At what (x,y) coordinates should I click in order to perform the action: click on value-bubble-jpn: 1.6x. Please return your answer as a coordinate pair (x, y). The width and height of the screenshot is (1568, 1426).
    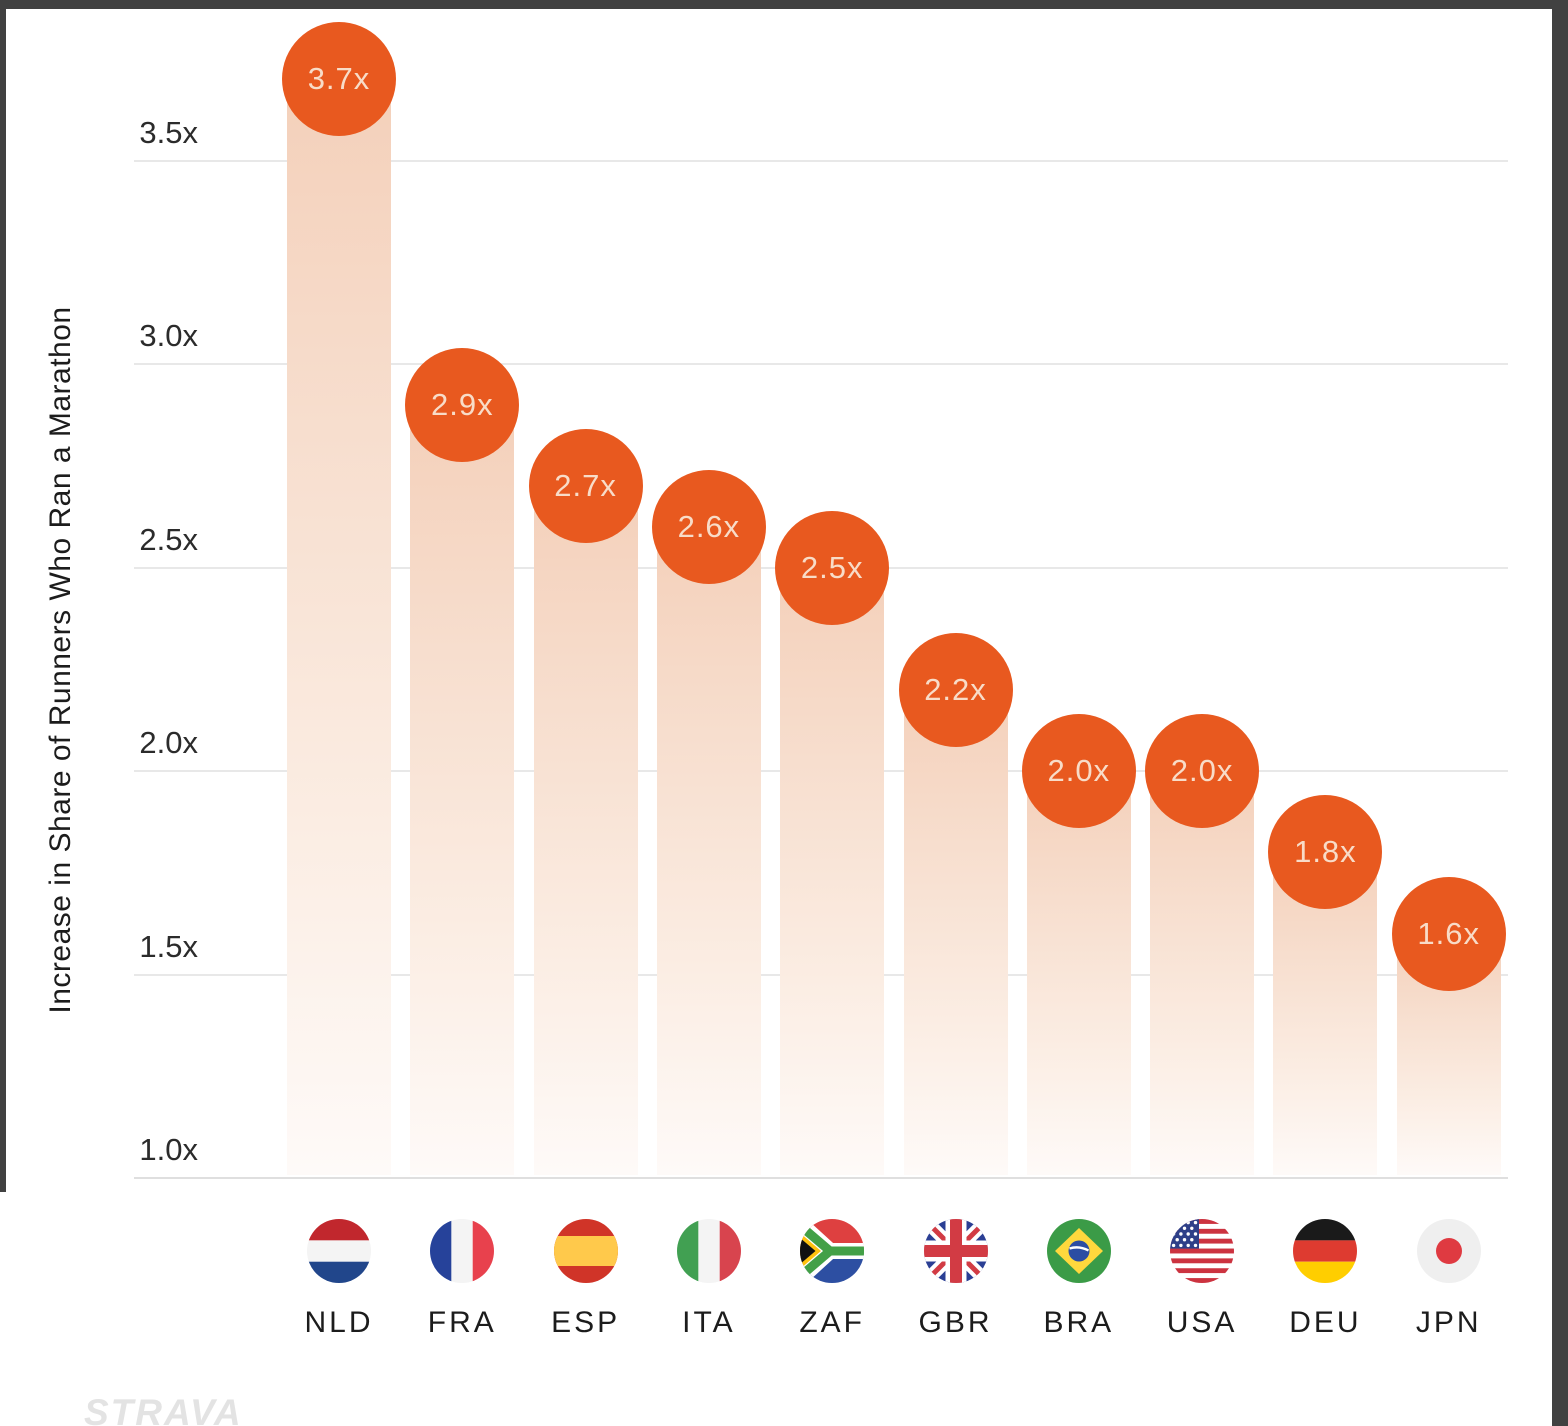
    Looking at the image, I should click on (1448, 933).